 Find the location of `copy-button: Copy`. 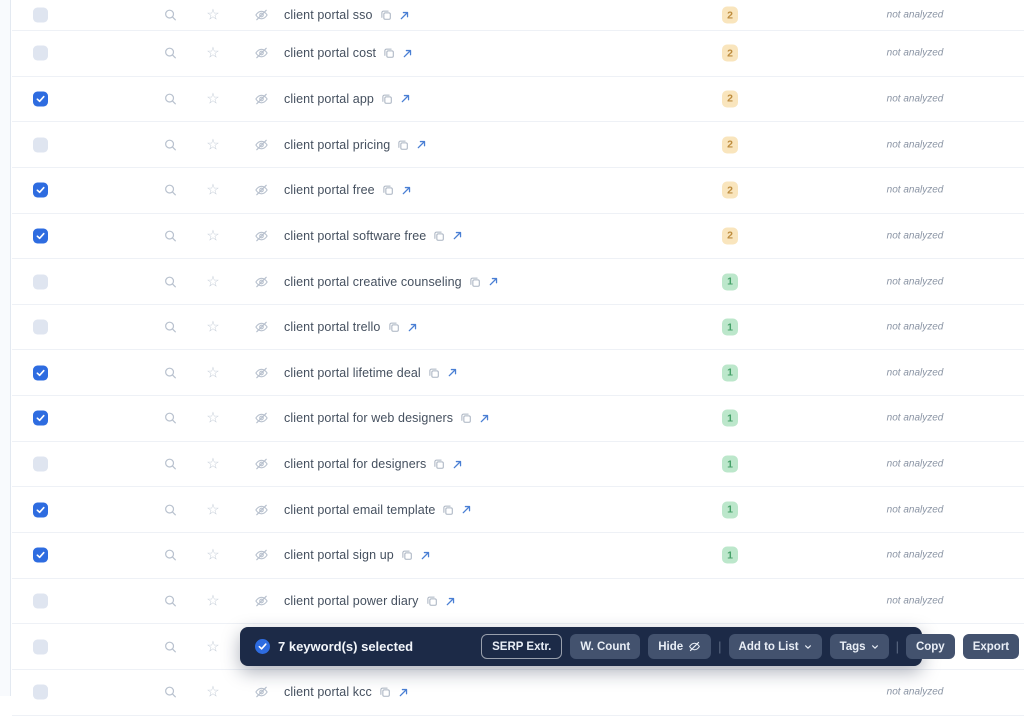

copy-button: Copy is located at coordinates (930, 646).